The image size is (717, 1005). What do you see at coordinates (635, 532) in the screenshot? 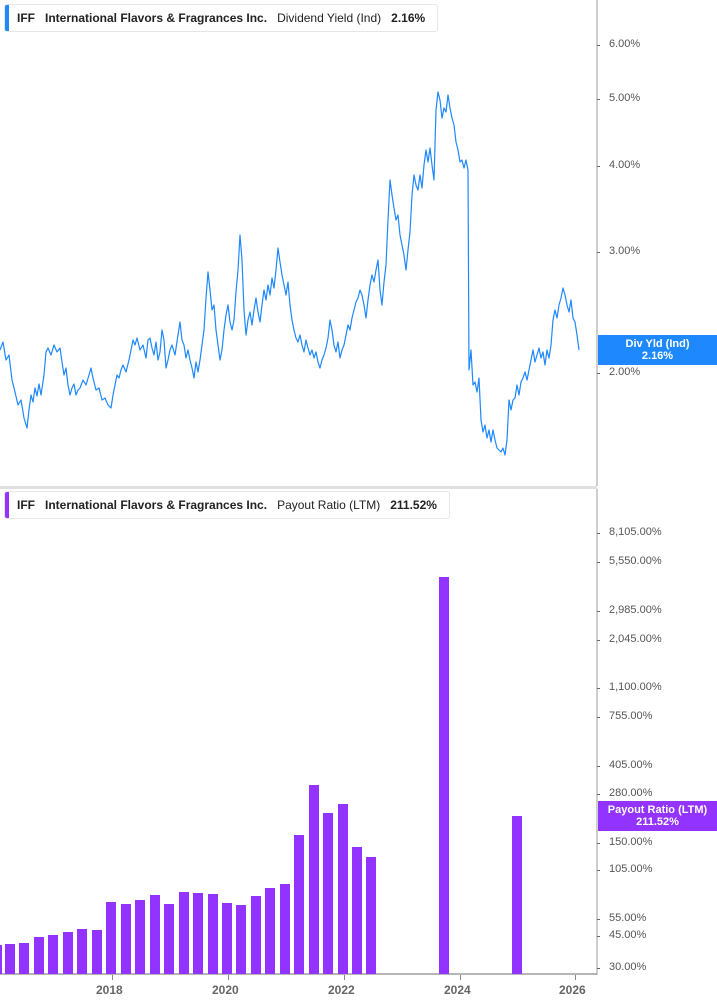
I see `y-tick-label: 8,105.00%` at bounding box center [635, 532].